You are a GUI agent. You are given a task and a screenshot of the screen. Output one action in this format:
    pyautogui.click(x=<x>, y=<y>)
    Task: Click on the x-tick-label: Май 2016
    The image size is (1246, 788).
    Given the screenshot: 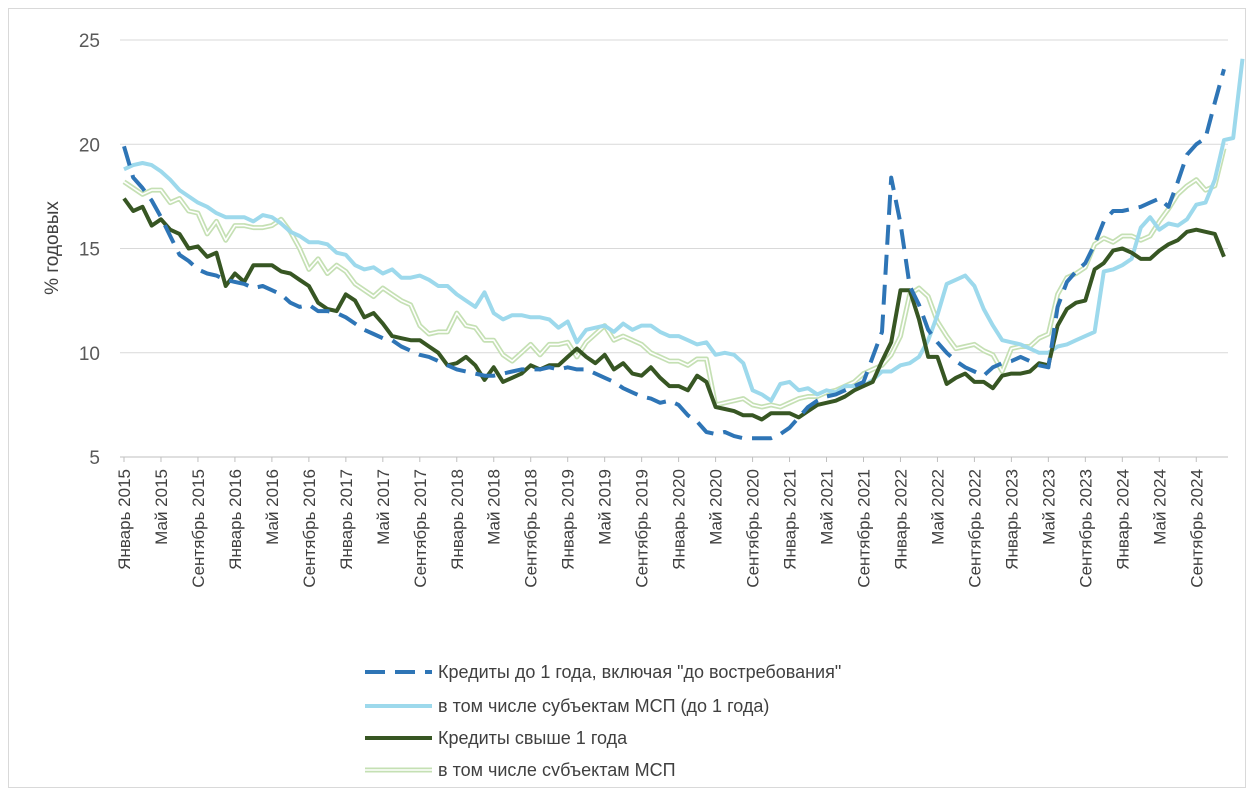 What is the action you would take?
    pyautogui.click(x=272, y=507)
    